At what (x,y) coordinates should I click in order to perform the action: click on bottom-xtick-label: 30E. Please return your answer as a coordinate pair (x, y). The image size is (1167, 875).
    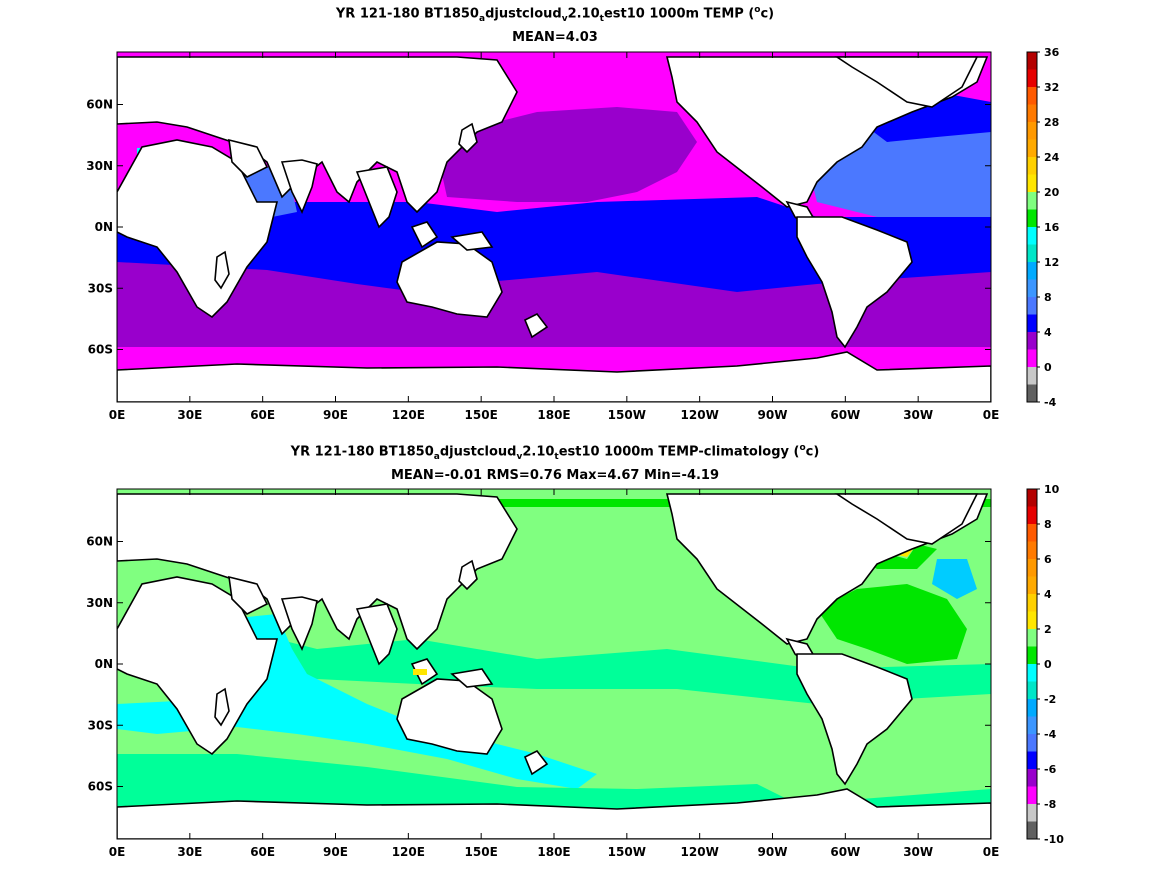
    Looking at the image, I should click on (189, 852).